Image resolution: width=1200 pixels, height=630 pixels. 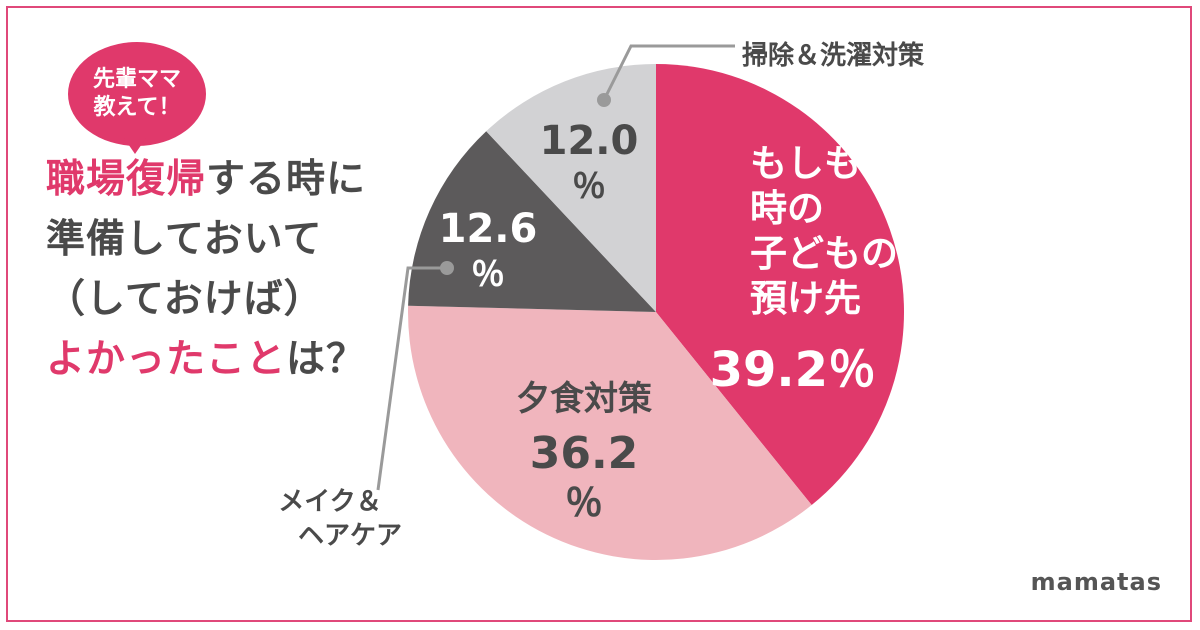 What do you see at coordinates (126, 179) in the screenshot?
I see `question-accent: 職場復帰` at bounding box center [126, 179].